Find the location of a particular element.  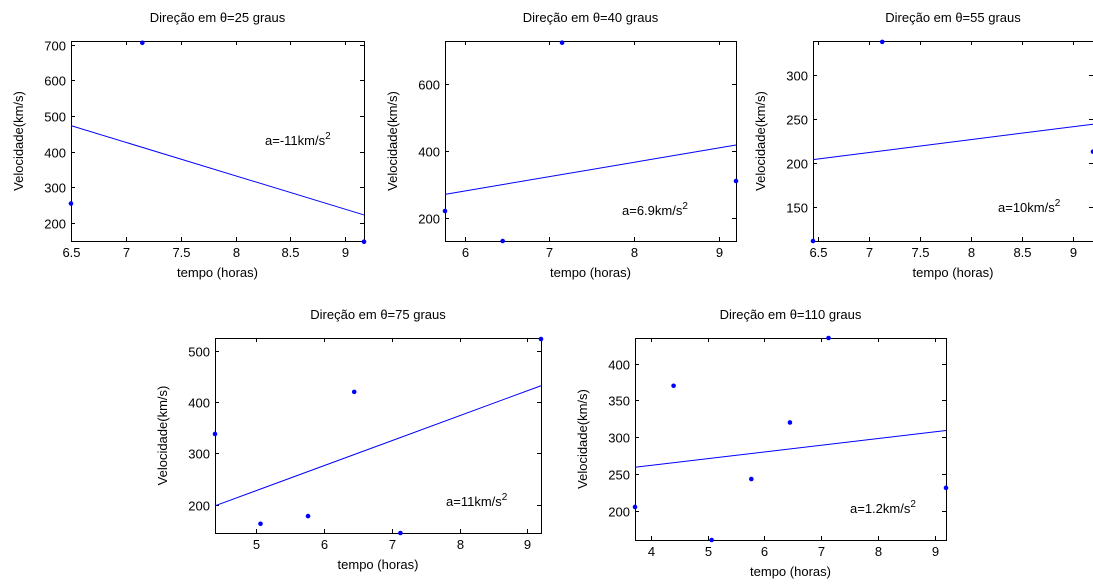

acceleration-value: a=10km/s is located at coordinates (1026, 207).